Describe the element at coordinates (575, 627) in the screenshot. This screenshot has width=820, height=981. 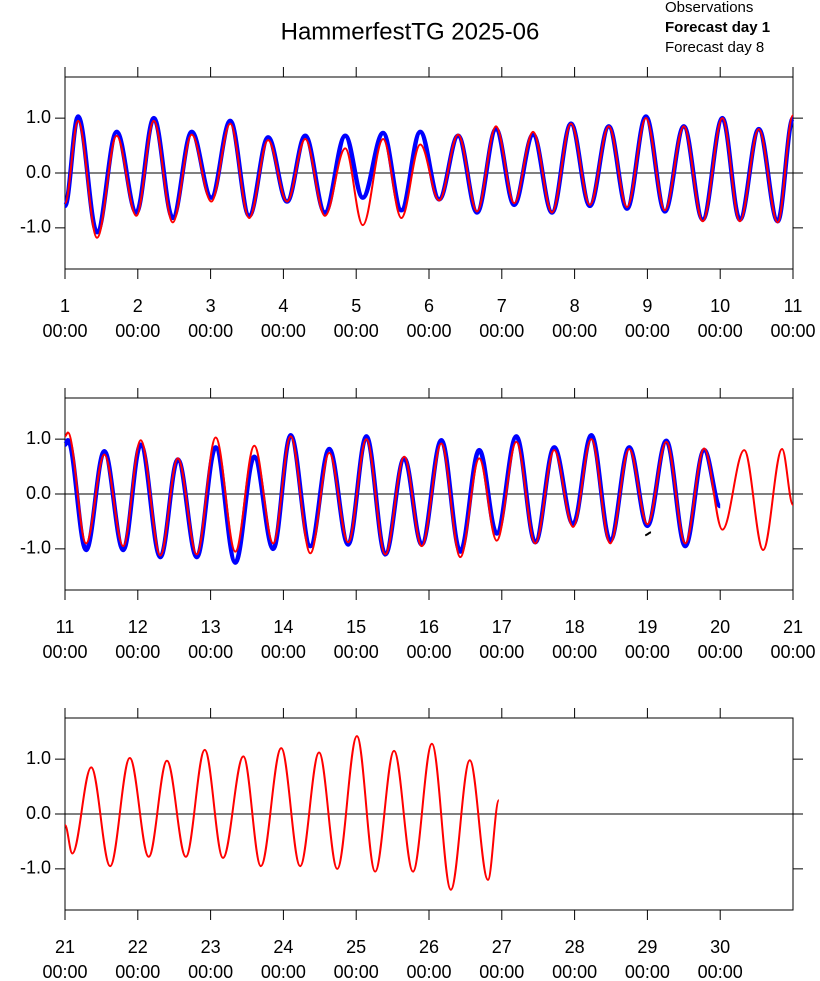
I see `x-tick-label: 18` at that location.